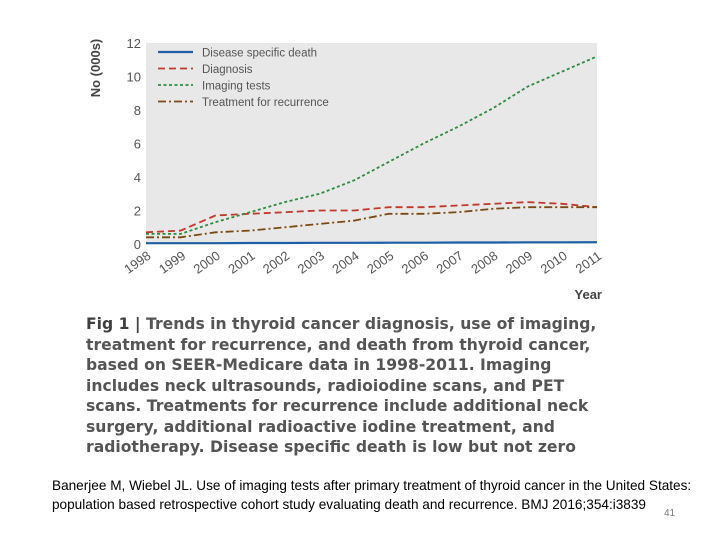  I want to click on x-tick-label: 2001, so click(241, 262).